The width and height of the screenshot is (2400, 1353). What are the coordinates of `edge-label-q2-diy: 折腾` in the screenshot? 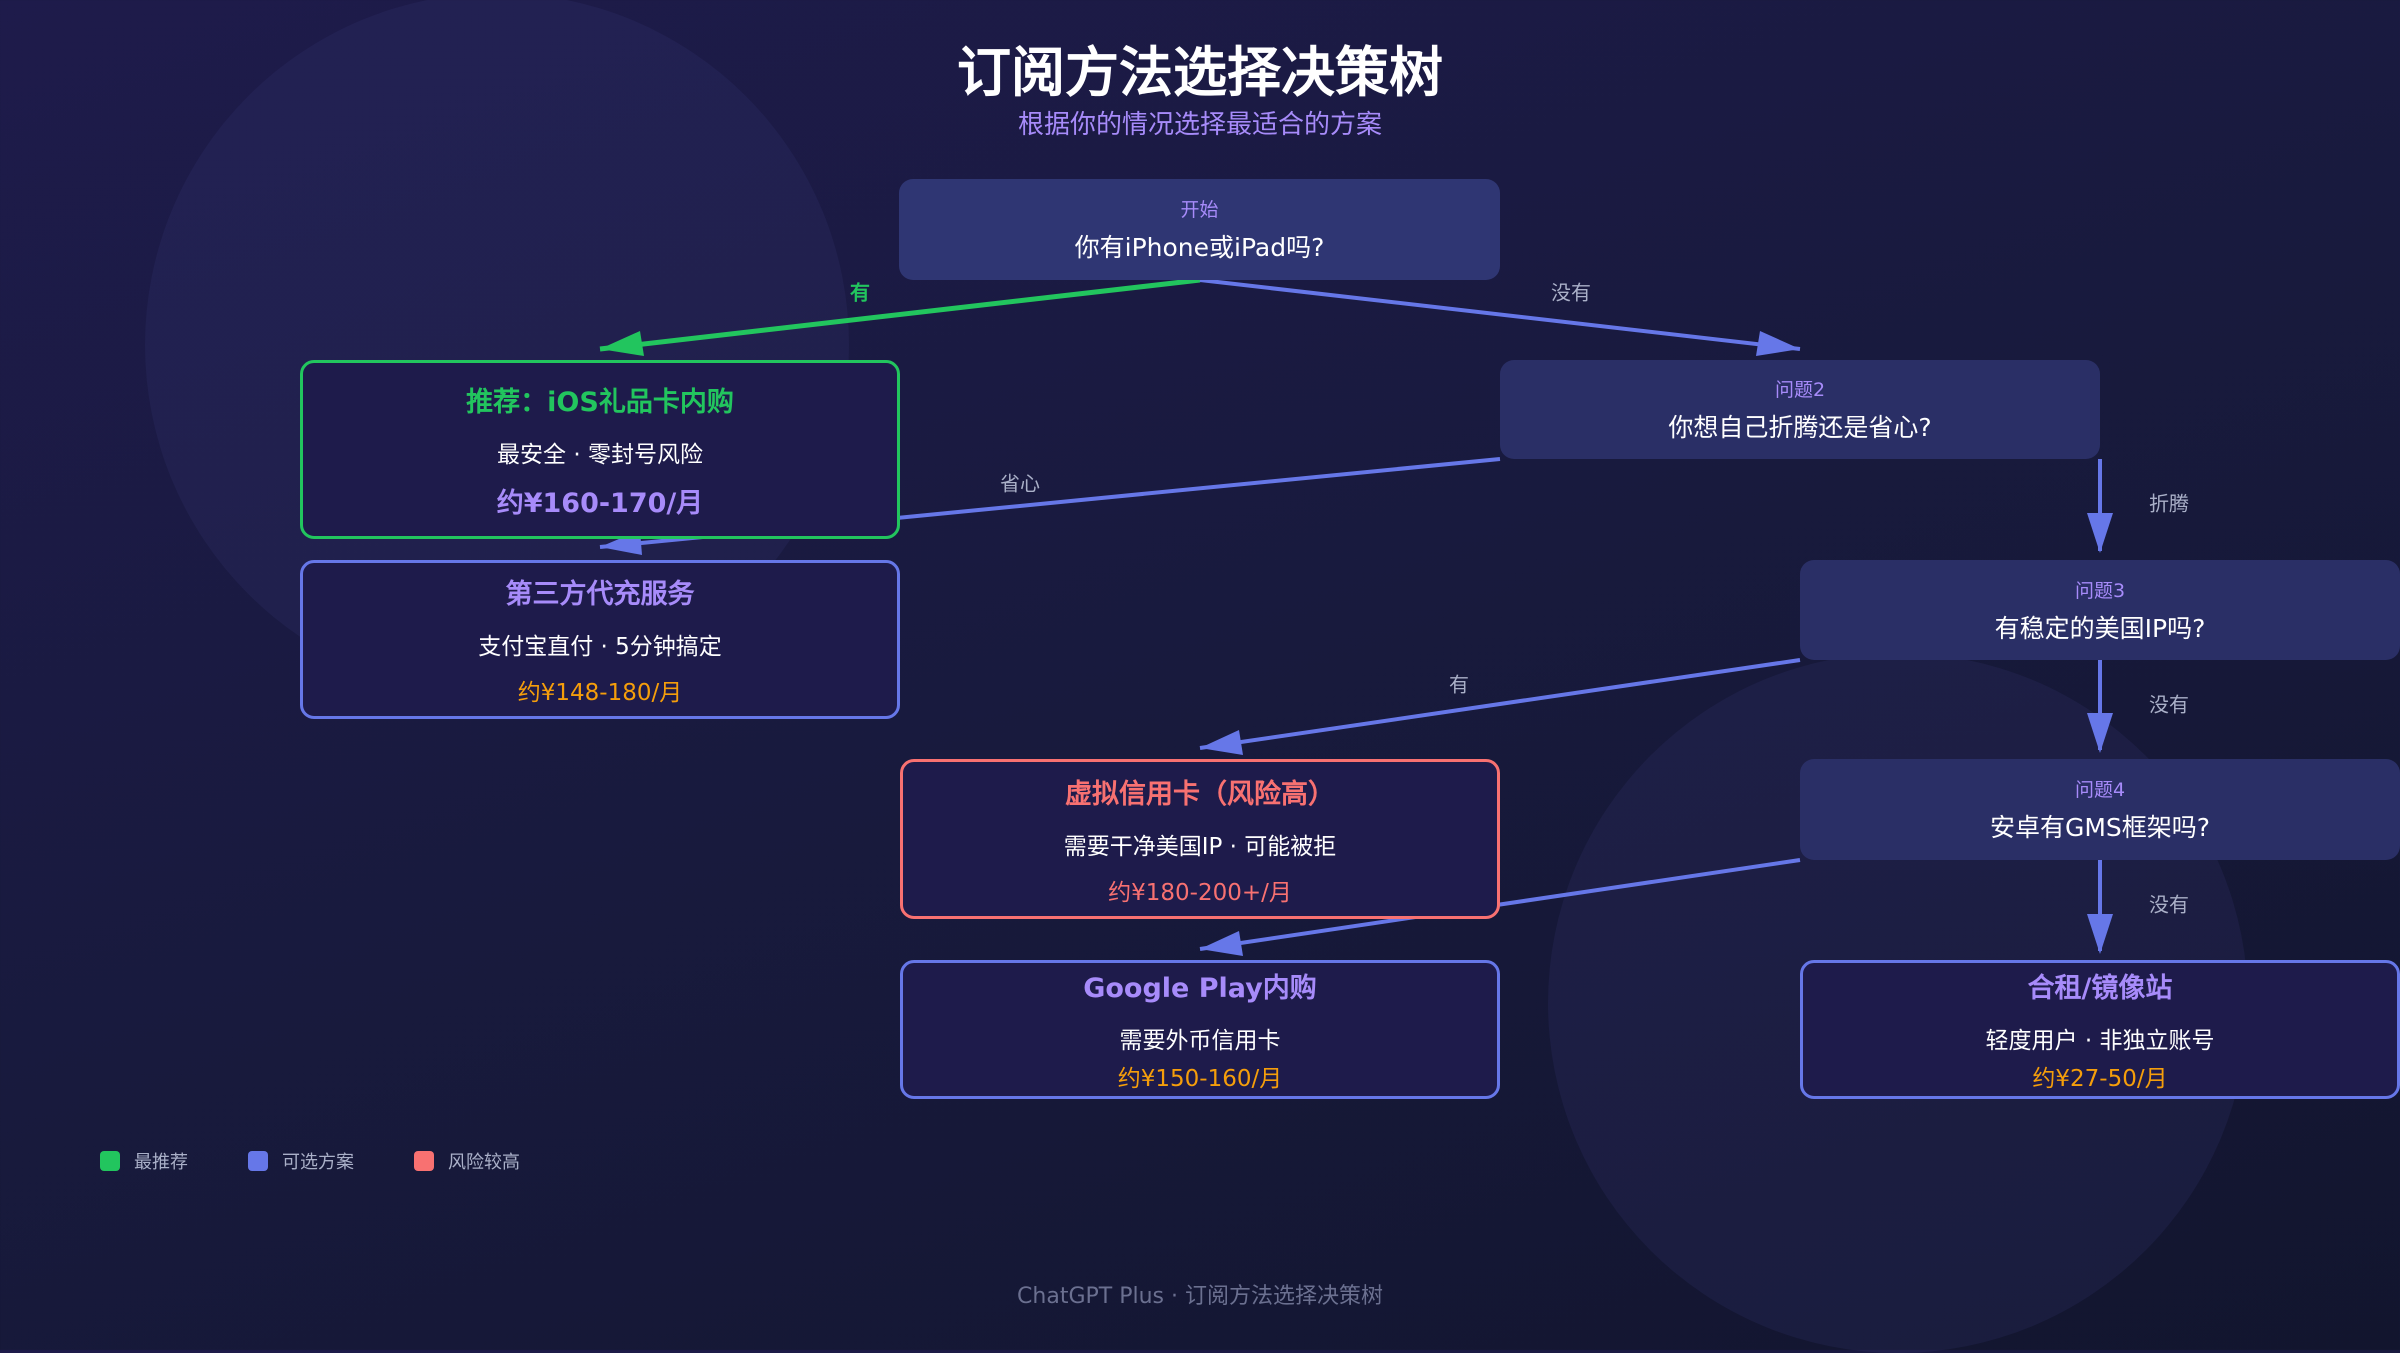 It's located at (2169, 503).